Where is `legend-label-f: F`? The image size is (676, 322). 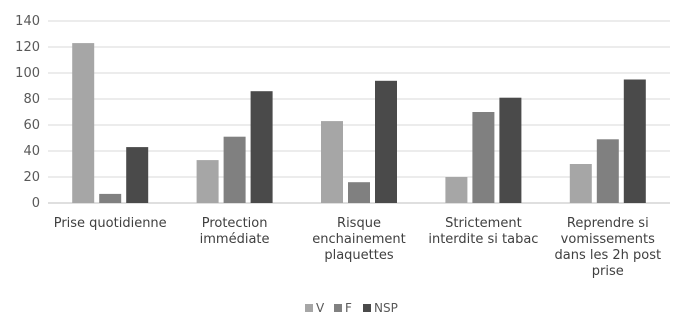
legend-label-f: F is located at coordinates (348, 308).